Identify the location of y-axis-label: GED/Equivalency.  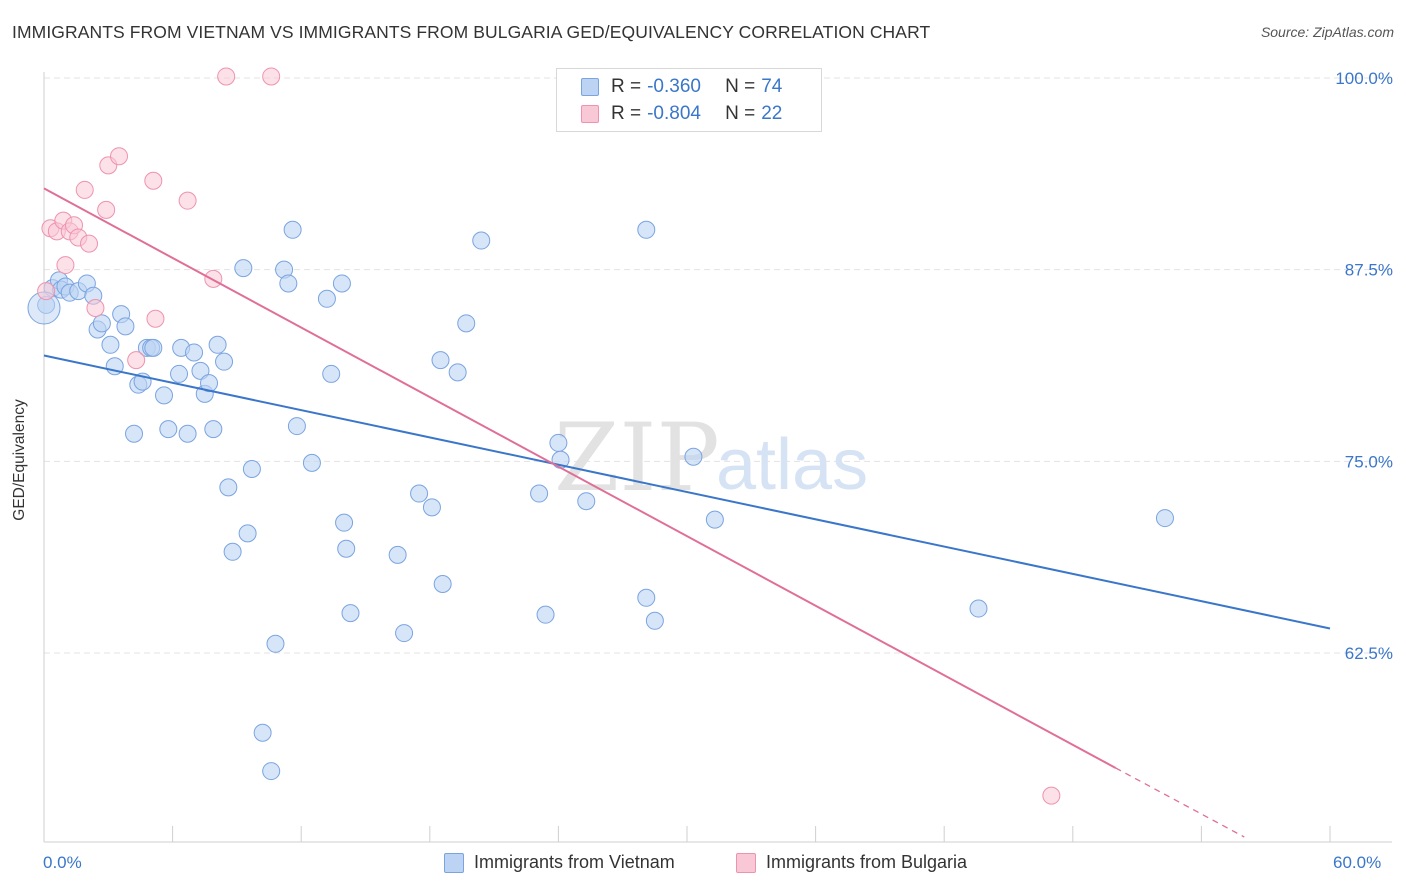
(19, 460).